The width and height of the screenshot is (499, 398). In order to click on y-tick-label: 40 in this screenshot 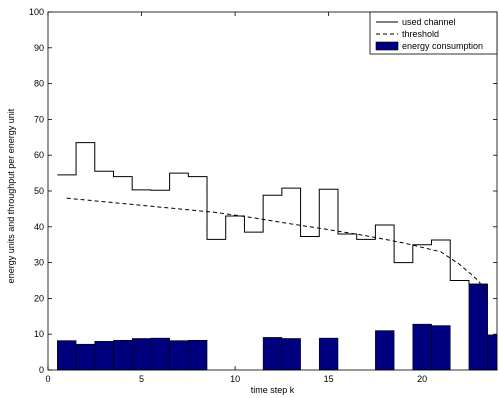, I will do `click(39, 227)`.